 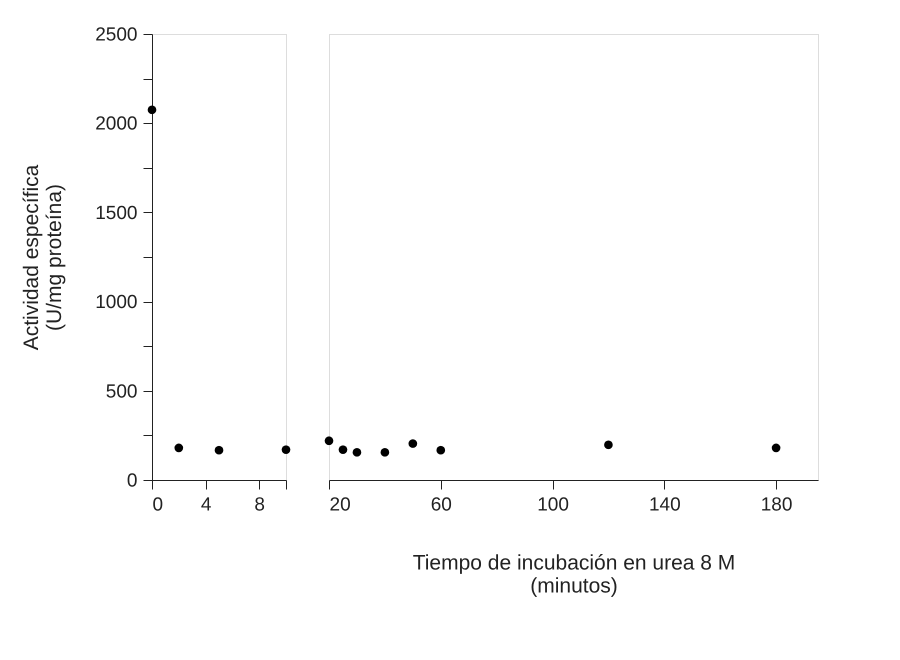 I want to click on y-tick-label: 1000, so click(x=116, y=303).